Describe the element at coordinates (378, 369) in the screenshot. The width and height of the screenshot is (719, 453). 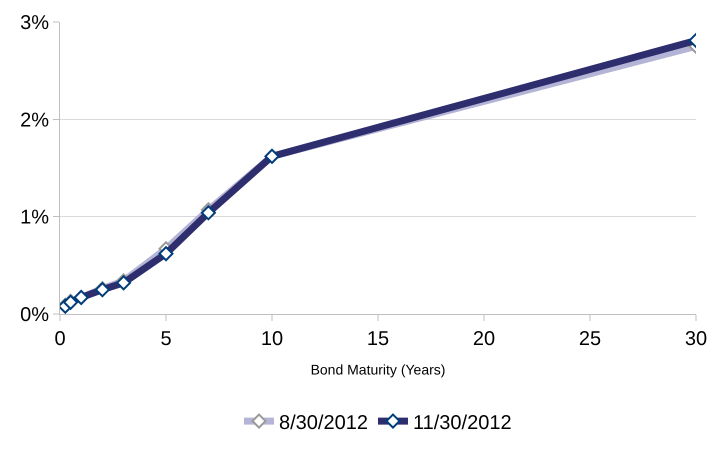
I see `x-axis-title: Bond Maturity (Years)` at that location.